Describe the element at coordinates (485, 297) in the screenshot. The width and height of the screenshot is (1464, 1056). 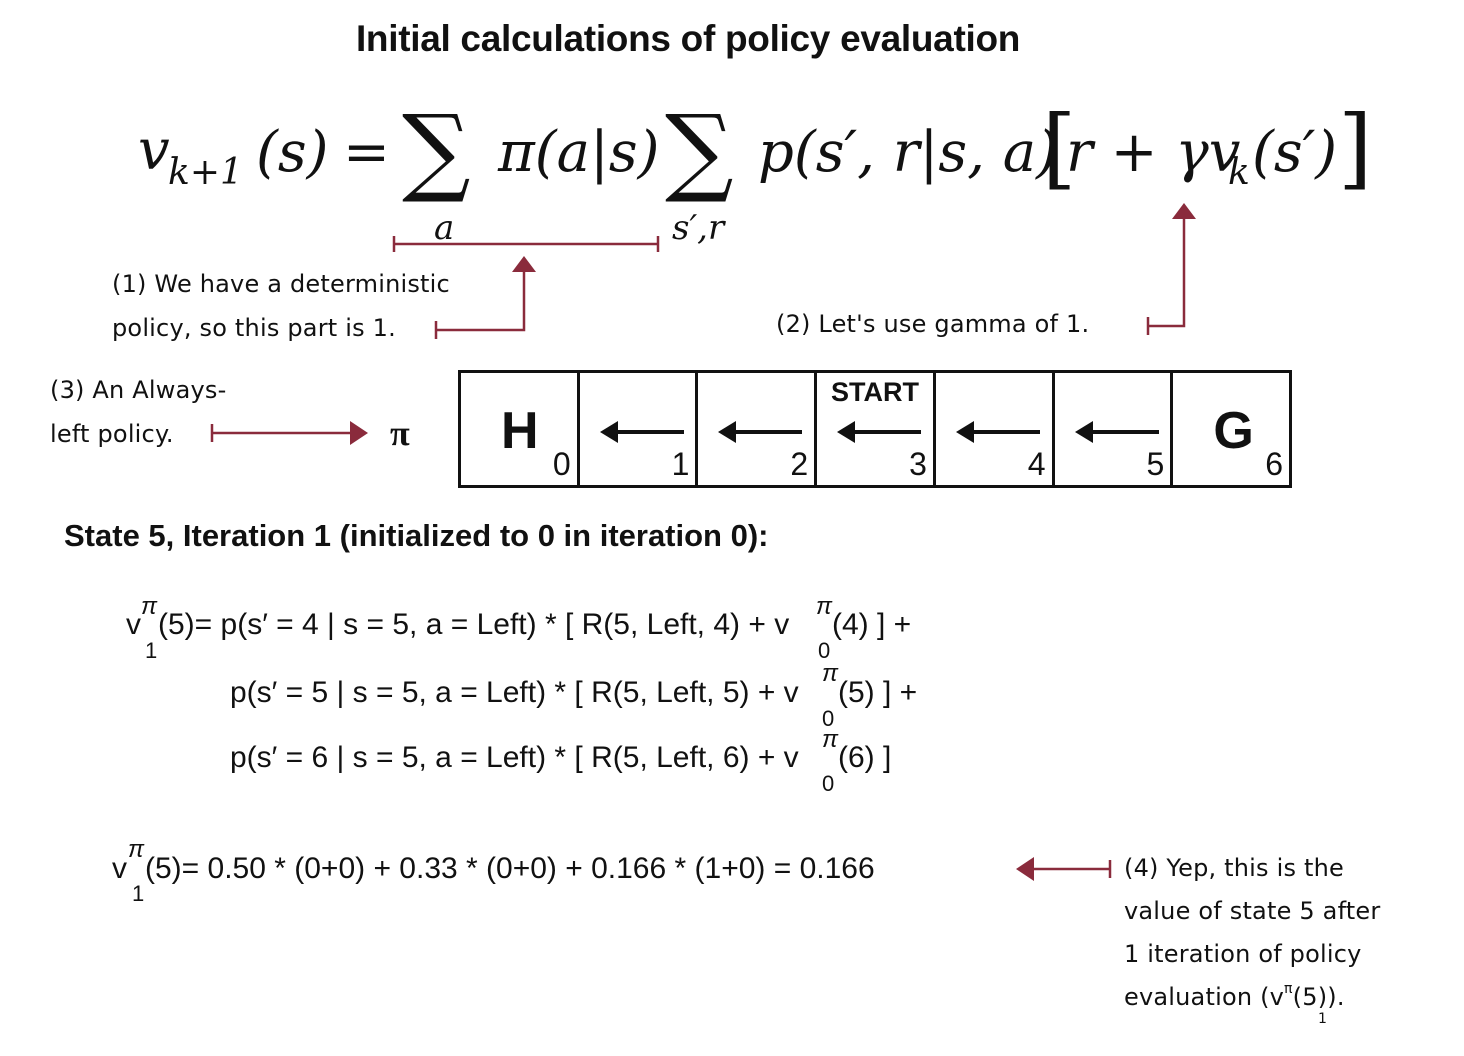
I see `arrow-note1-to-bracket` at that location.